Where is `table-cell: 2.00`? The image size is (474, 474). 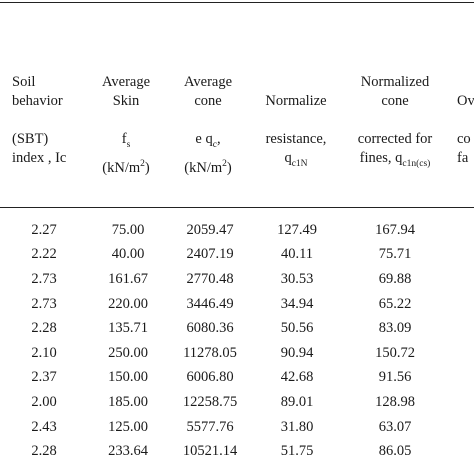 table-cell: 2.00 is located at coordinates (44, 401).